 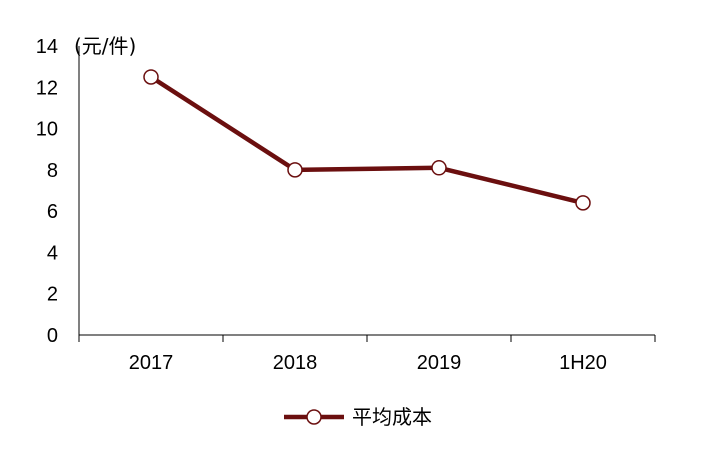 What do you see at coordinates (314, 417) in the screenshot?
I see `legend-circle-marker` at bounding box center [314, 417].